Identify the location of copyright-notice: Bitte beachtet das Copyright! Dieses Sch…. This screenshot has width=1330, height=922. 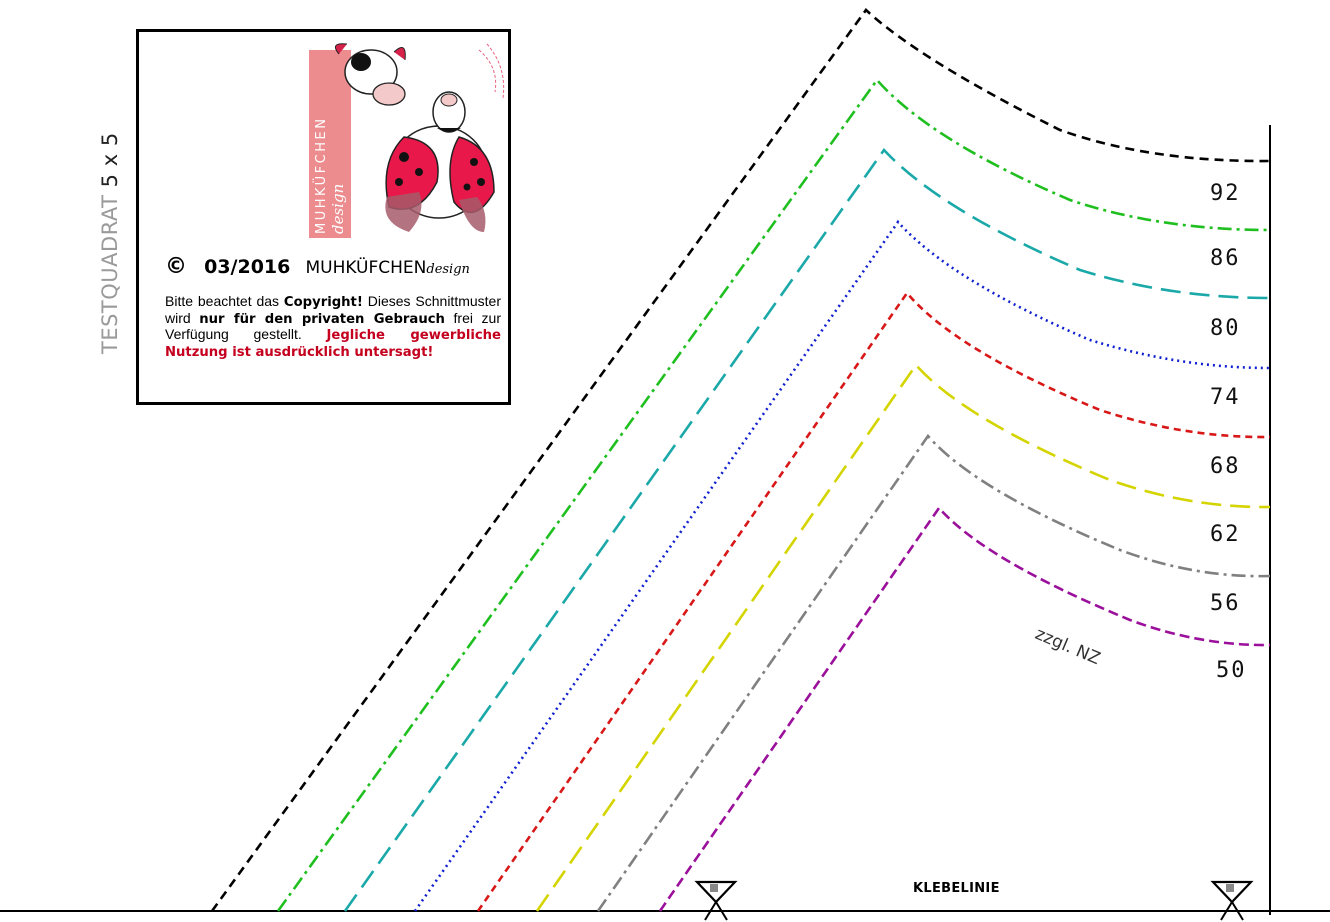
(333, 327).